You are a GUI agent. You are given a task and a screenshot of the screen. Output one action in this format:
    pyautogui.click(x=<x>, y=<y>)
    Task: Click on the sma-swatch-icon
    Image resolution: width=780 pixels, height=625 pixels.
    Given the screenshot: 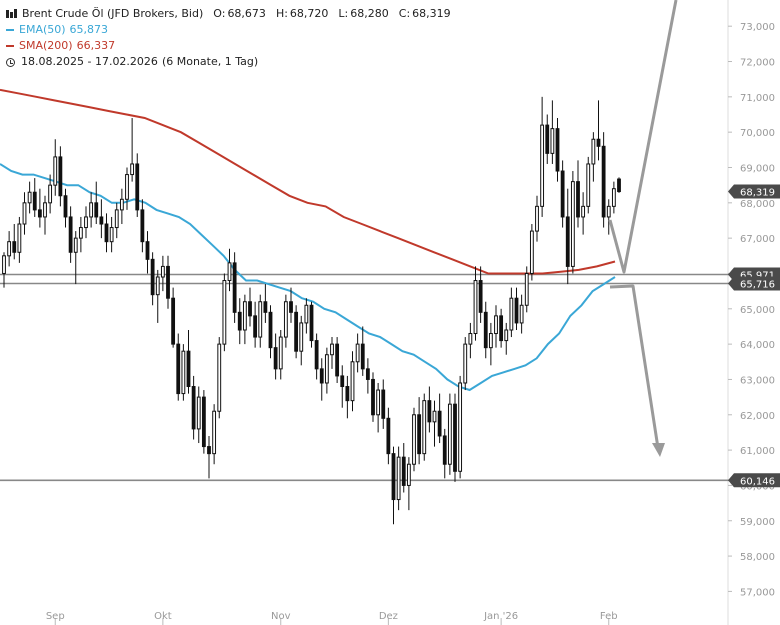 What is the action you would take?
    pyautogui.click(x=10, y=46)
    